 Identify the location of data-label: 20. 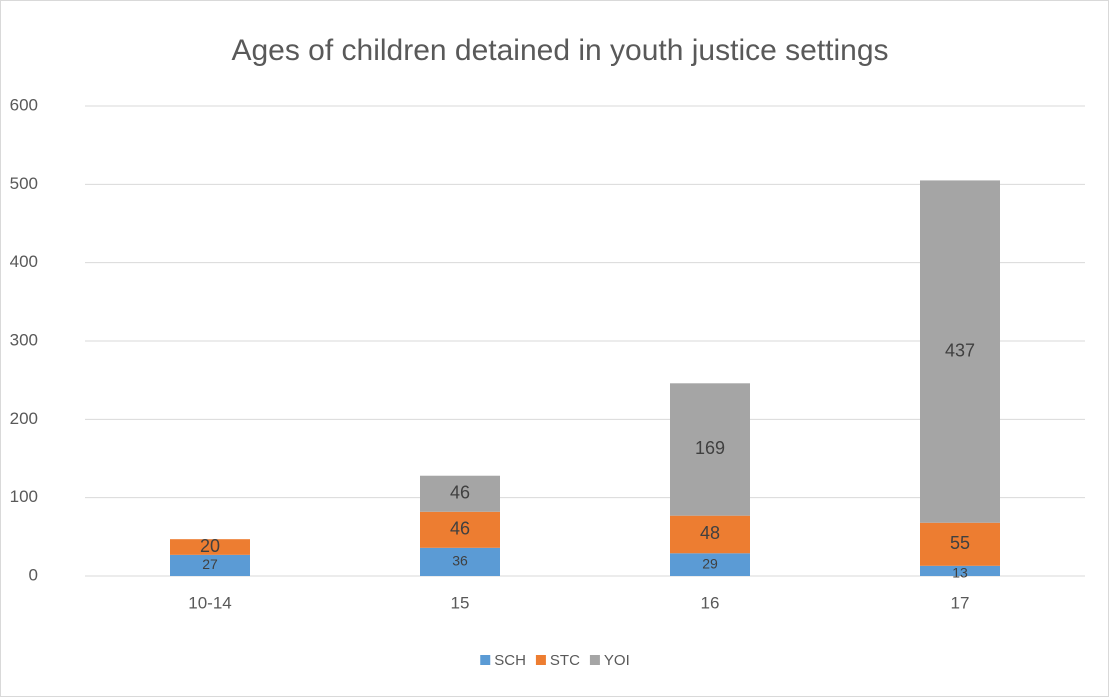
(210, 546).